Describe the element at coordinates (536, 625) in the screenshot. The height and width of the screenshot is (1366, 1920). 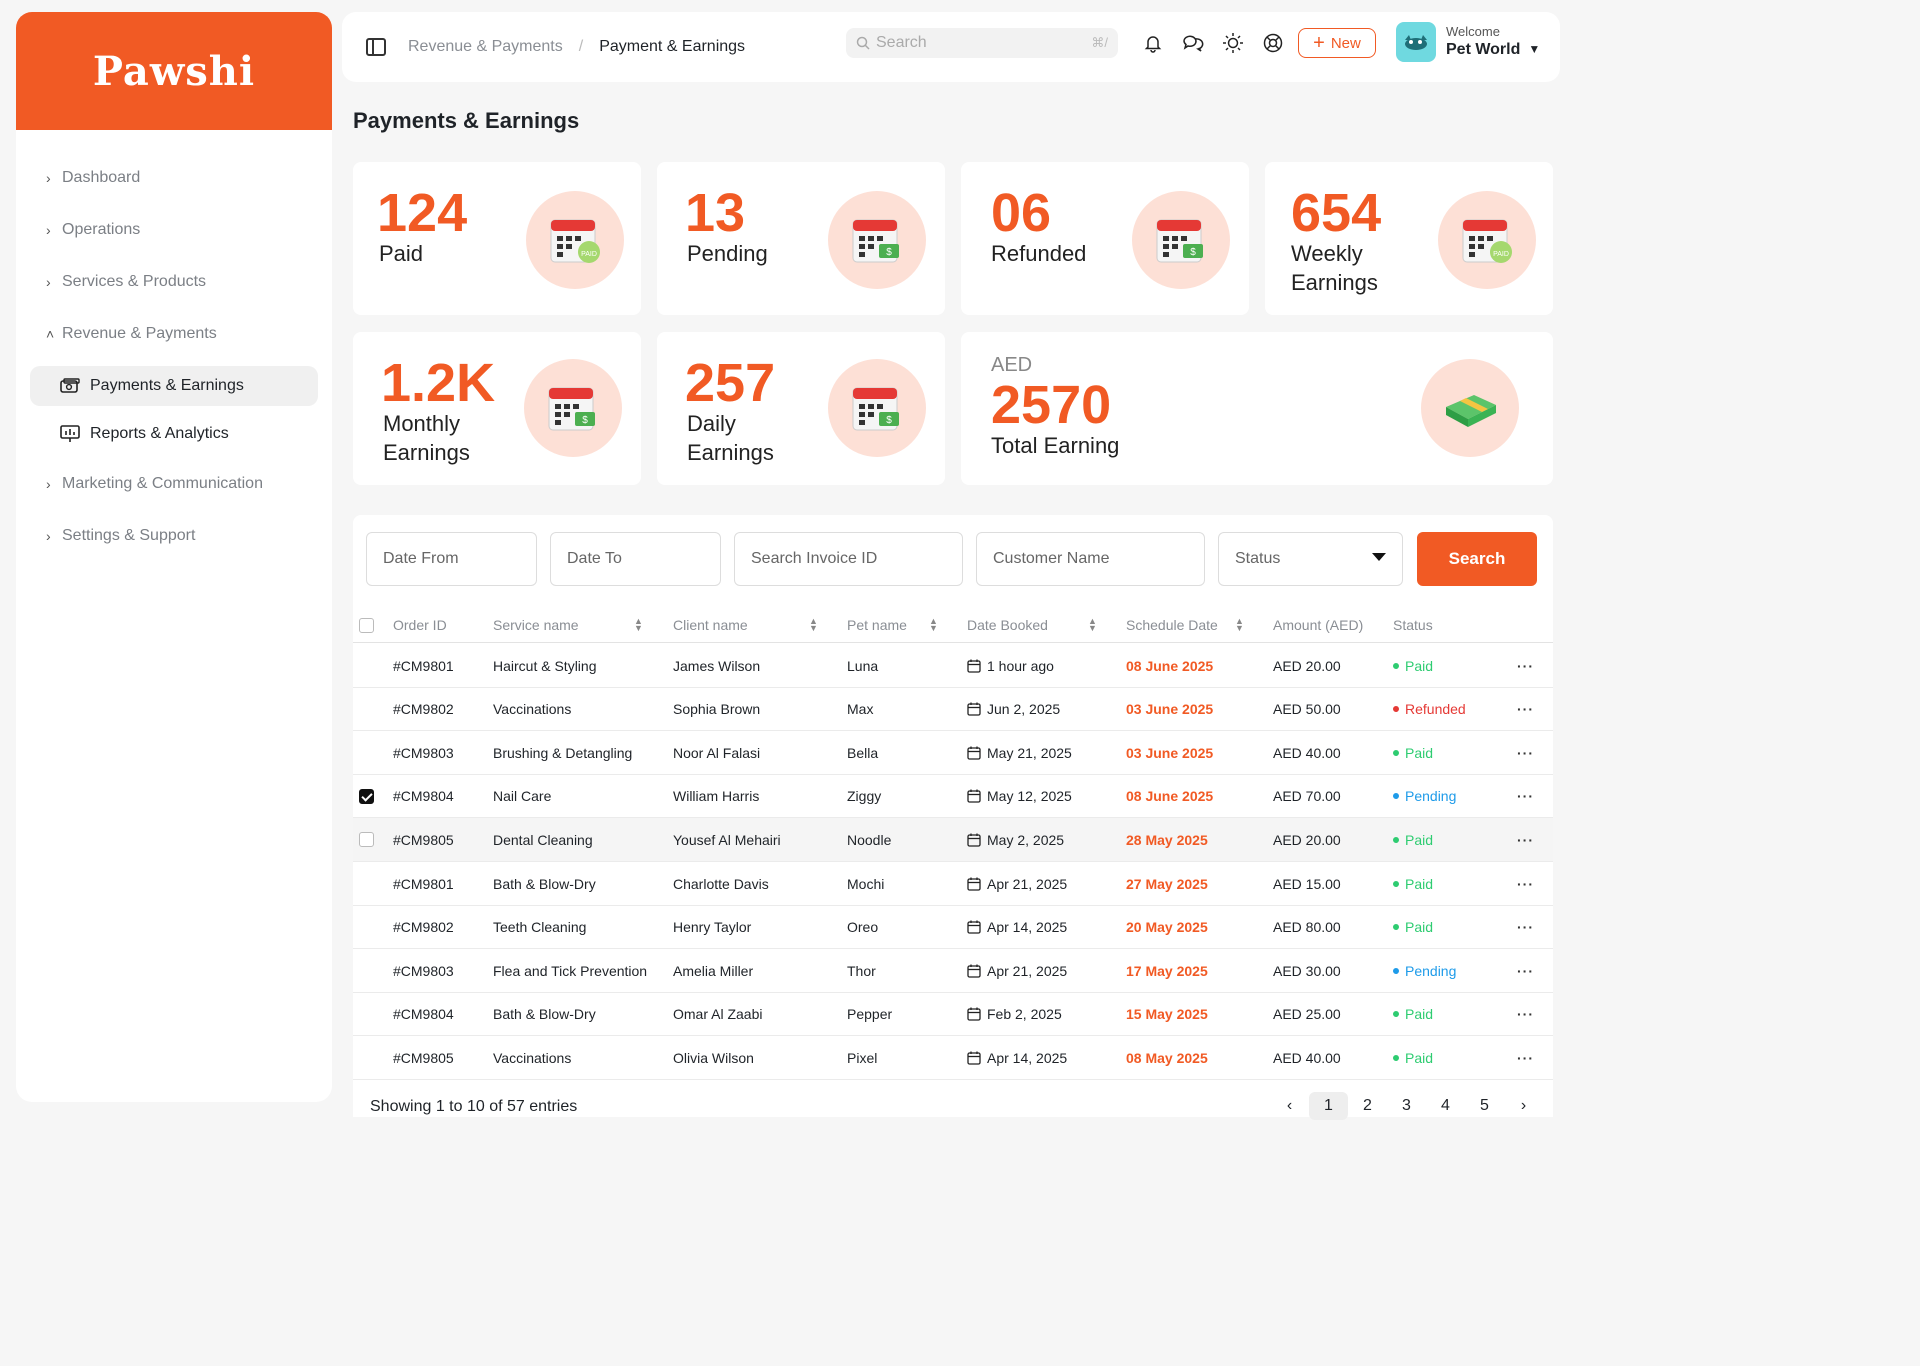
I see `column-header-service: Service name` at that location.